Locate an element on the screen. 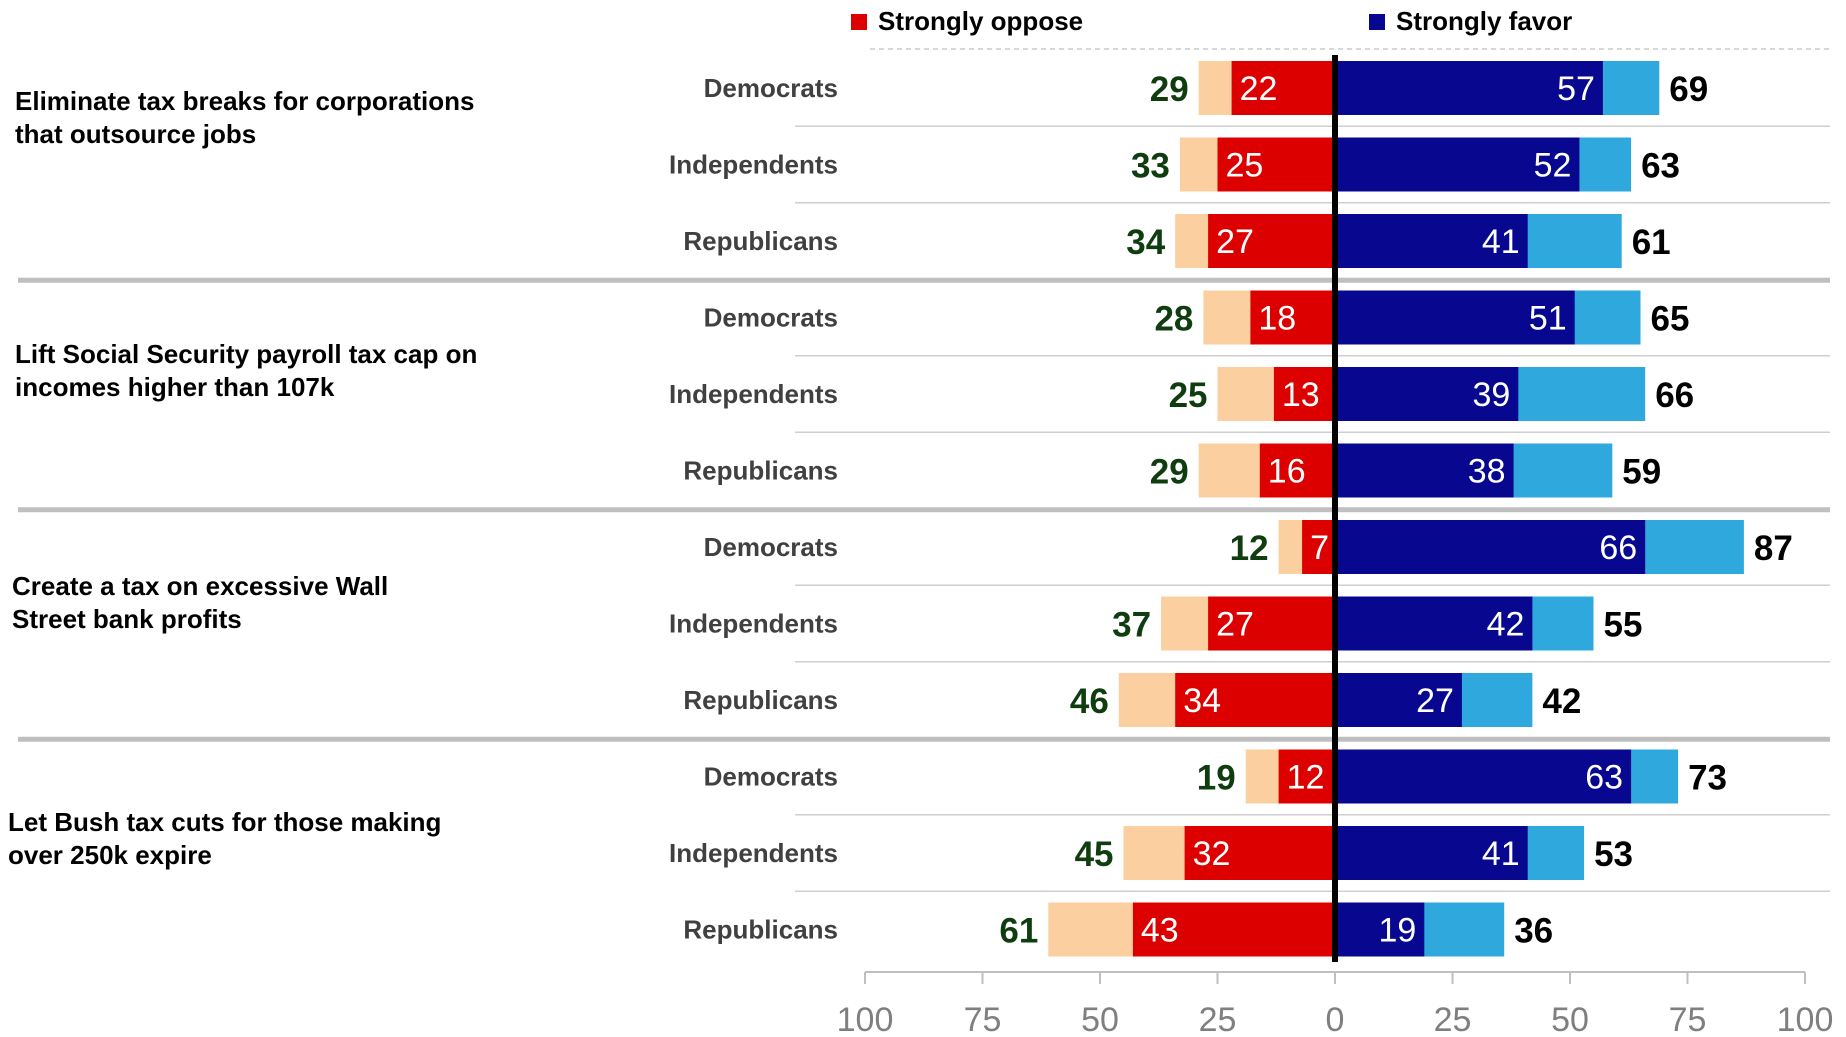 The image size is (1846, 1037). label-strongly-favor-g2-democrats: 51 is located at coordinates (1548, 319).